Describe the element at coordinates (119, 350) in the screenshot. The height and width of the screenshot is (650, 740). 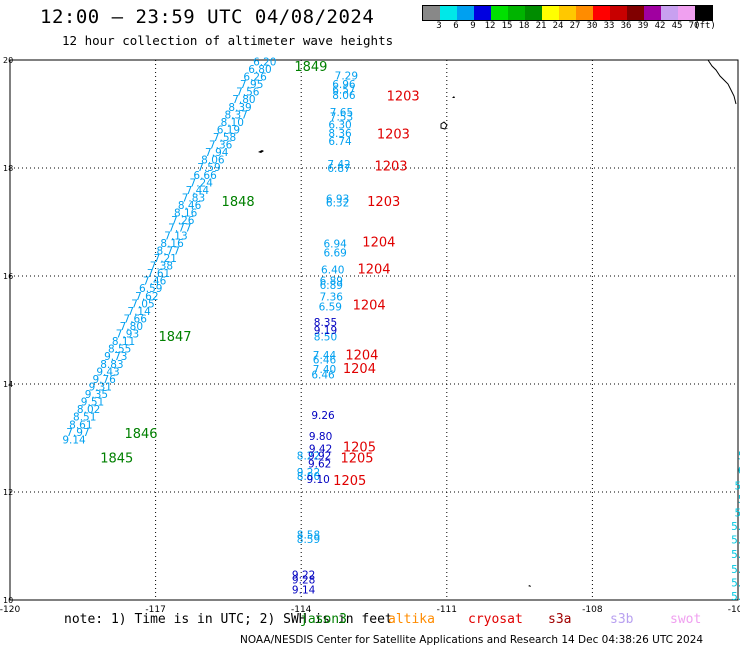
I see `wave-height-point: 8.55` at that location.